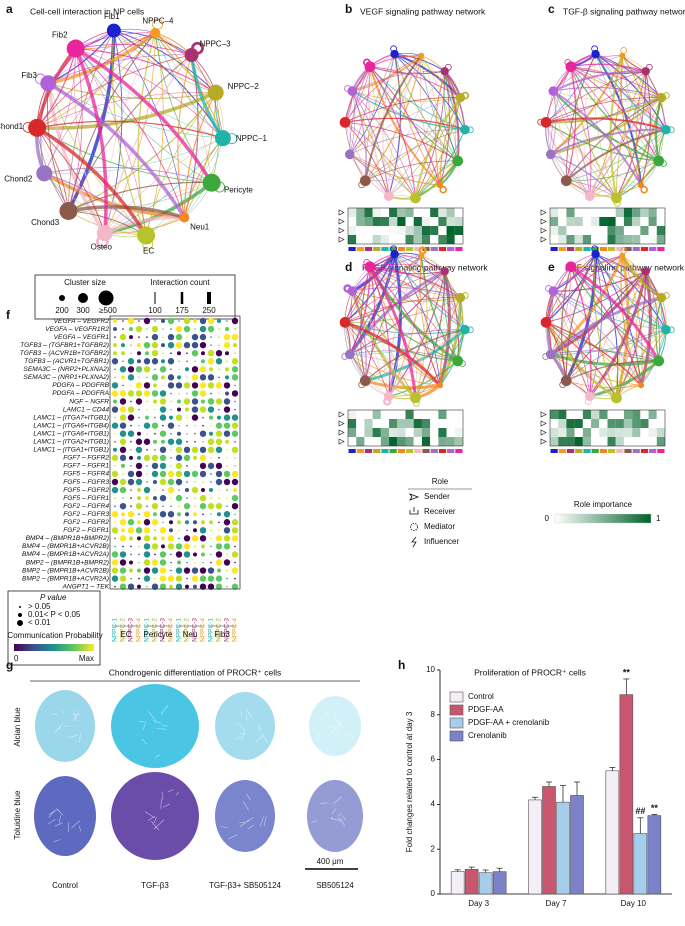 The image size is (685, 926). Describe the element at coordinates (65, 554) in the screenshot. I see `pair-label: BMP4 – (BMPR1B+ACVR2A)` at that location.